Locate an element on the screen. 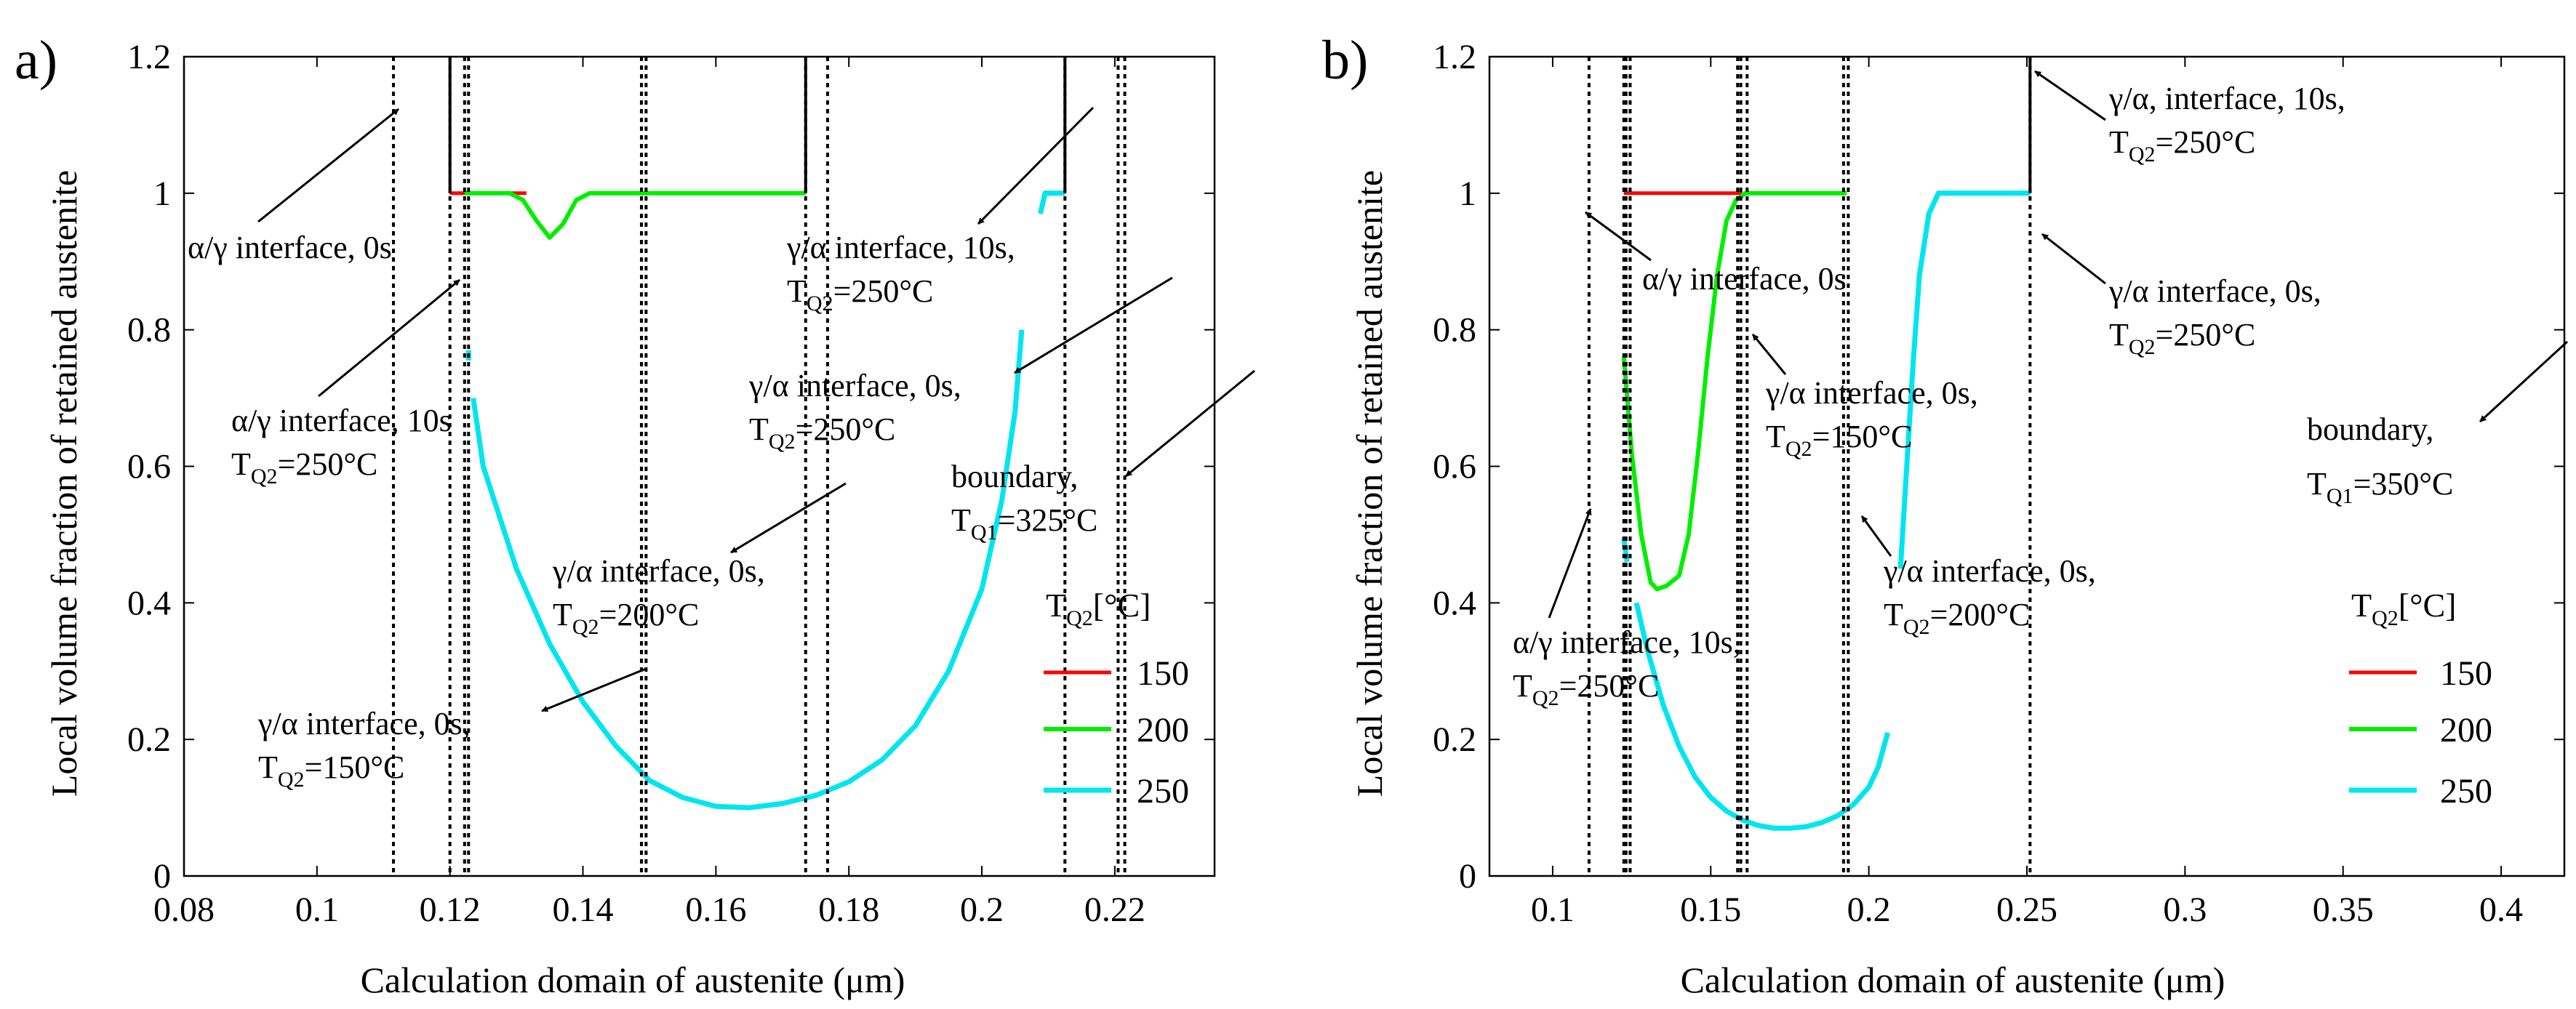 The height and width of the screenshot is (1009, 2576). x-tick-label: 0.22 is located at coordinates (1114, 910).